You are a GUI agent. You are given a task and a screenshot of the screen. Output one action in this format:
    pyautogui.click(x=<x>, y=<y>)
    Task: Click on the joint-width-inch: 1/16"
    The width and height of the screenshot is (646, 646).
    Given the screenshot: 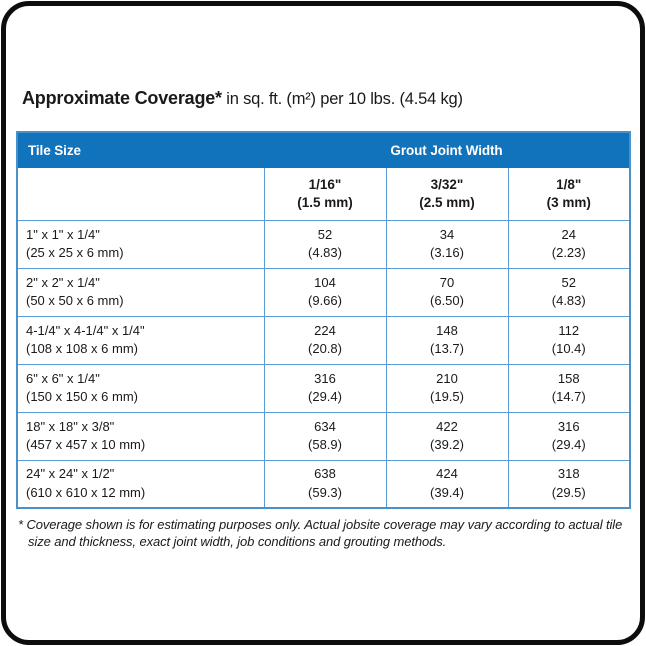 What is the action you would take?
    pyautogui.click(x=325, y=184)
    